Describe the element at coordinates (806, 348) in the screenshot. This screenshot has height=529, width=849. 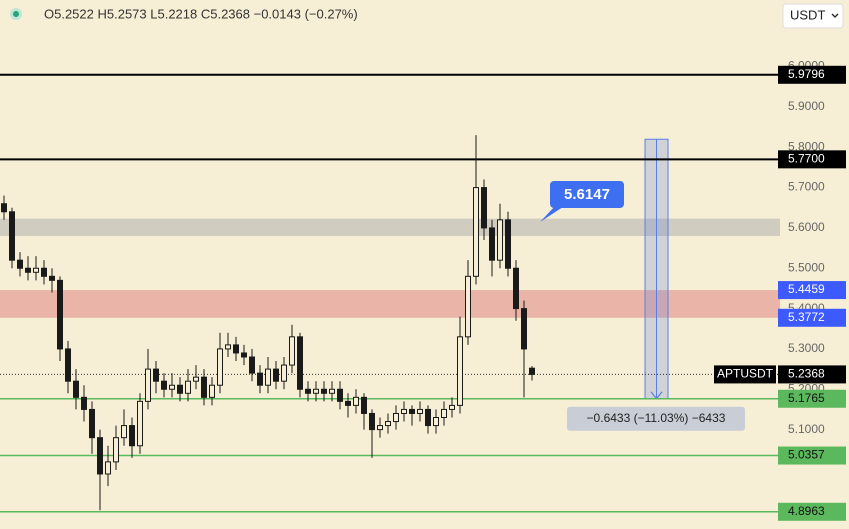
I see `y-tick-label: 5.3000` at that location.